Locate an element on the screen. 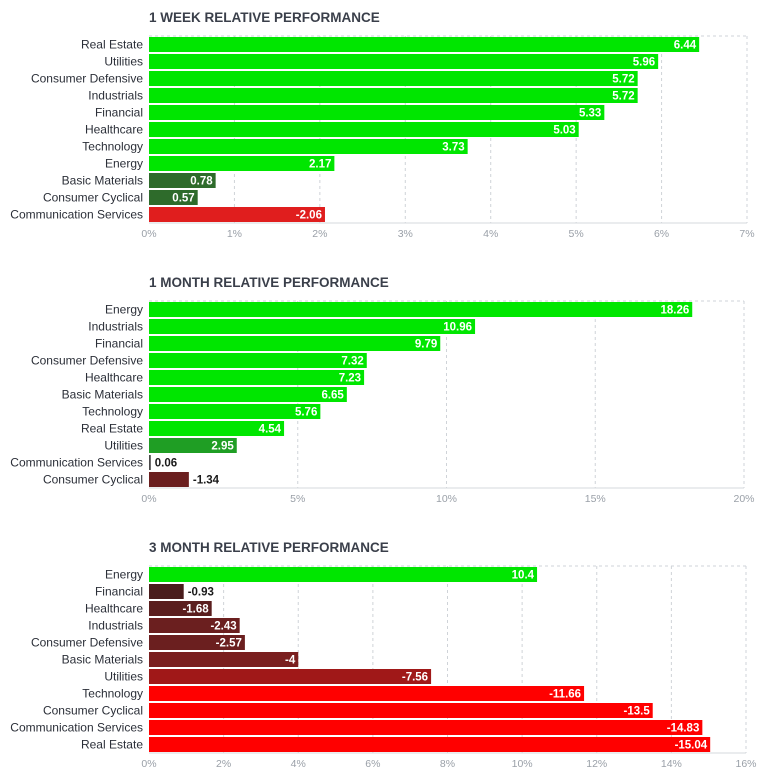 This screenshot has width=771, height=774. value-label: 0.06 is located at coordinates (166, 464).